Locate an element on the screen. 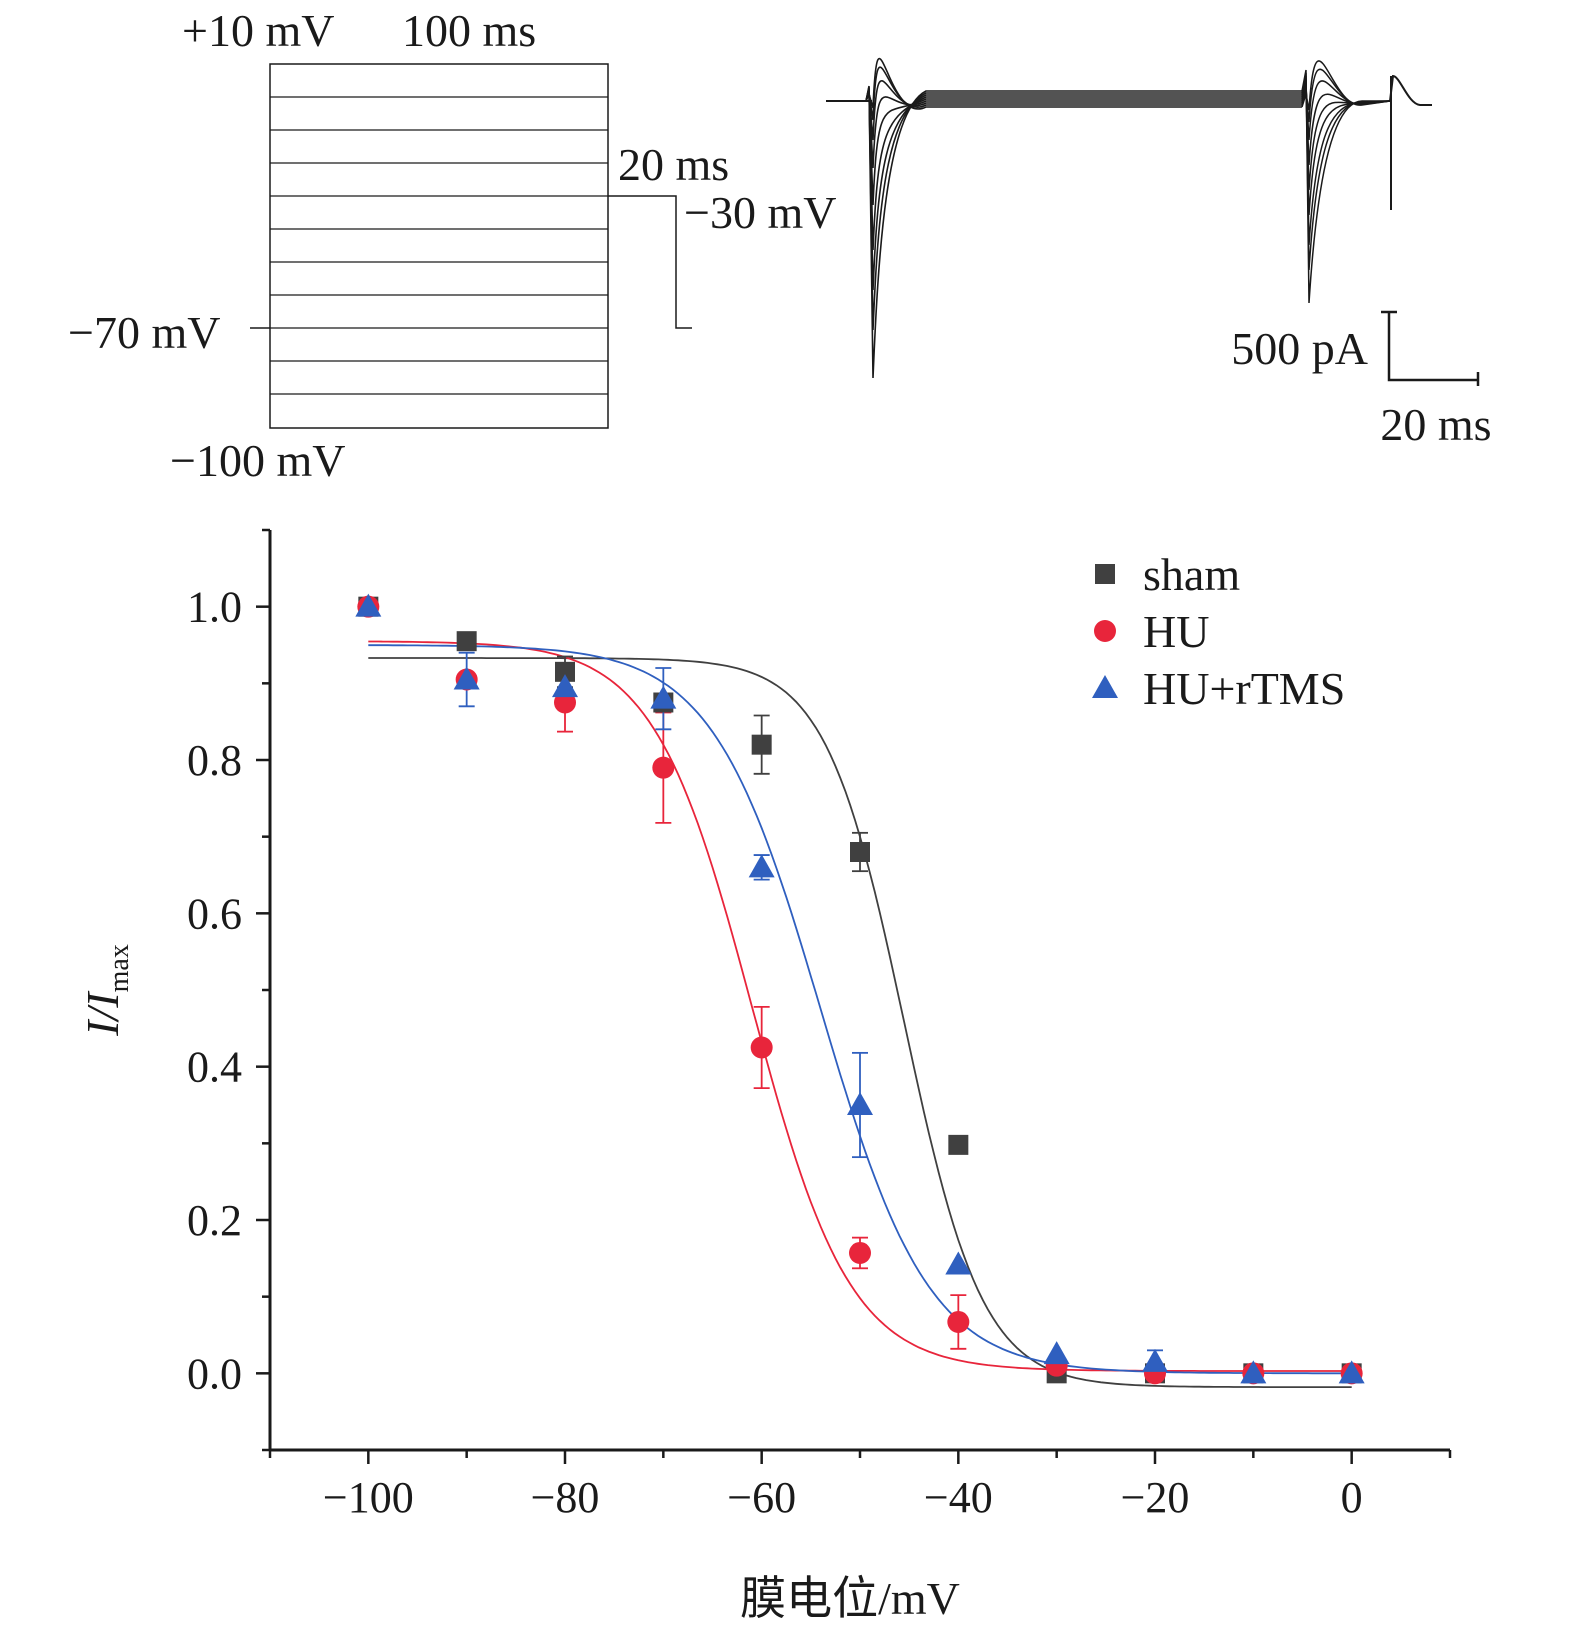  y-axis-title-sub: max is located at coordinates (119, 968).